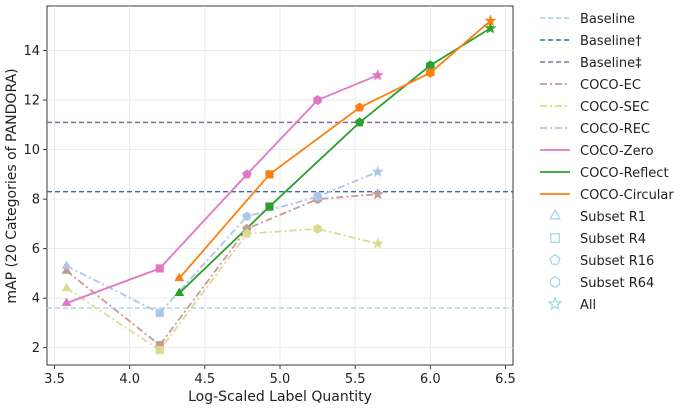  I want to click on legend-label: Baseline‡, so click(611, 63).